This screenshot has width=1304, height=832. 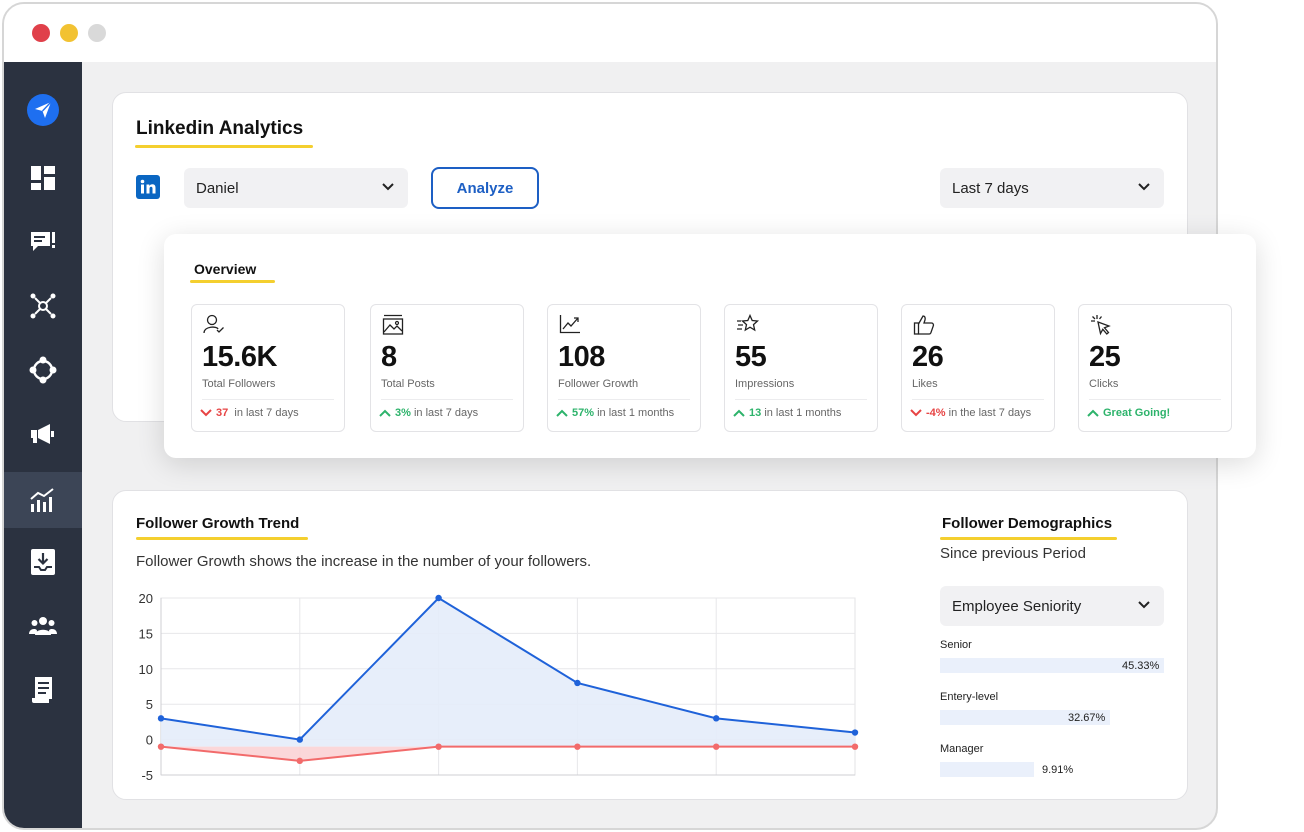 I want to click on stat-value: 25, so click(x=1105, y=357).